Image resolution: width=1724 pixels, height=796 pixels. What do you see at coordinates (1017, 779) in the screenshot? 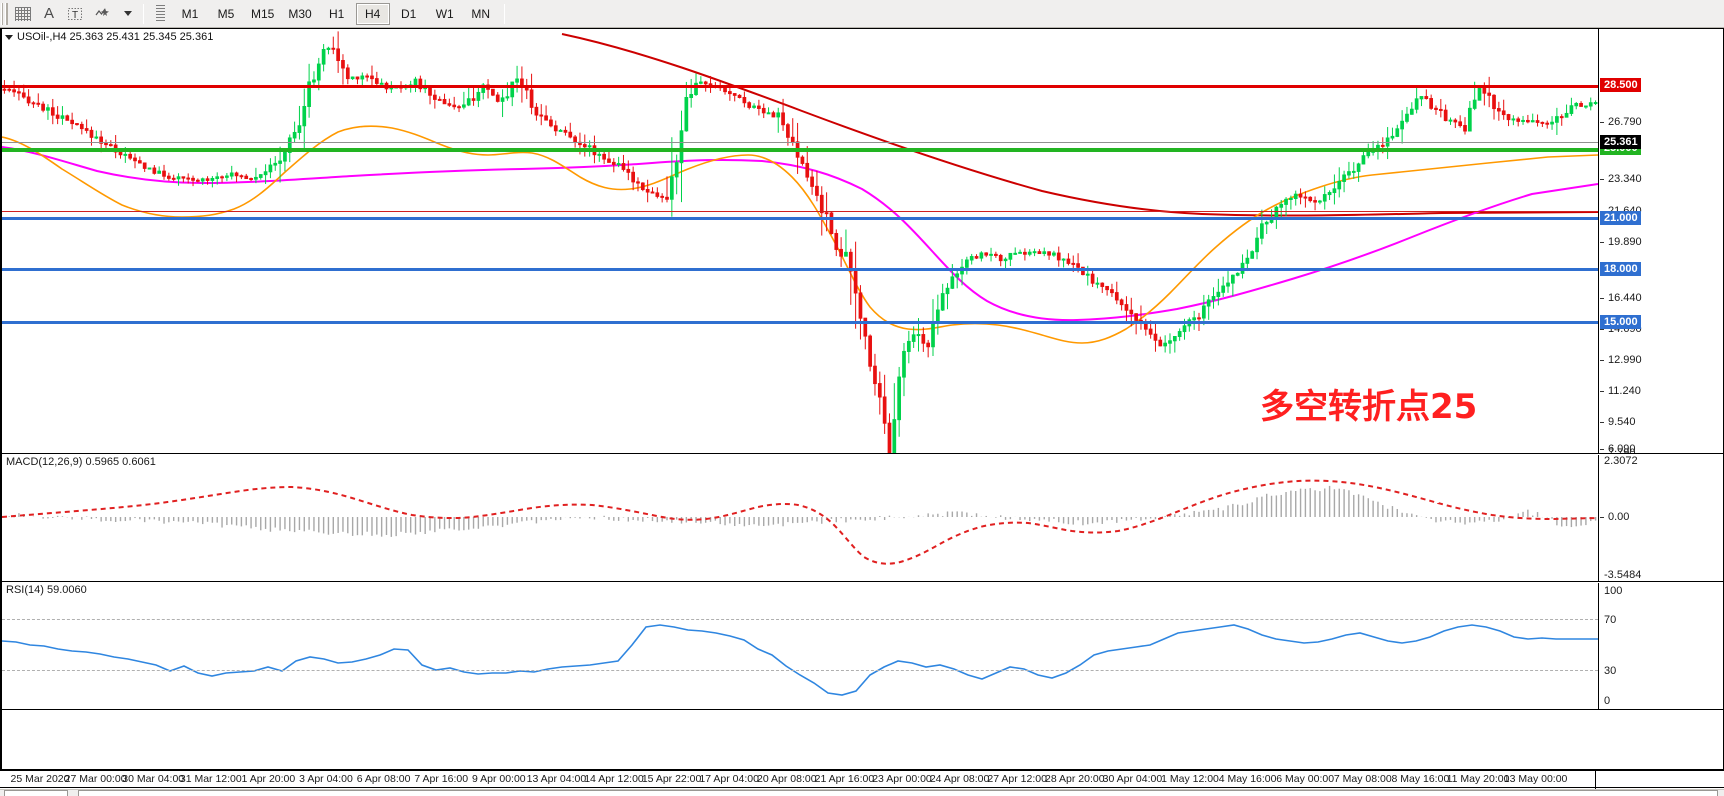
I see `time-tick-17: 27 Apr 12:00` at bounding box center [1017, 779].